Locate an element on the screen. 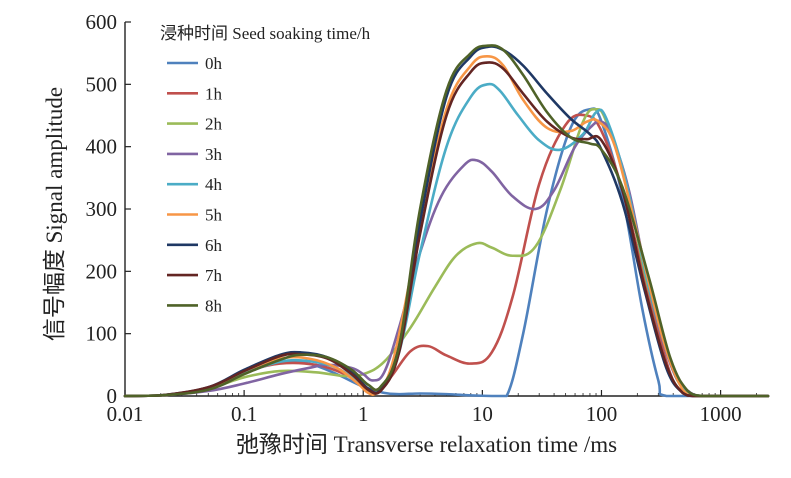  x-tick-label: 10 is located at coordinates (482, 414).